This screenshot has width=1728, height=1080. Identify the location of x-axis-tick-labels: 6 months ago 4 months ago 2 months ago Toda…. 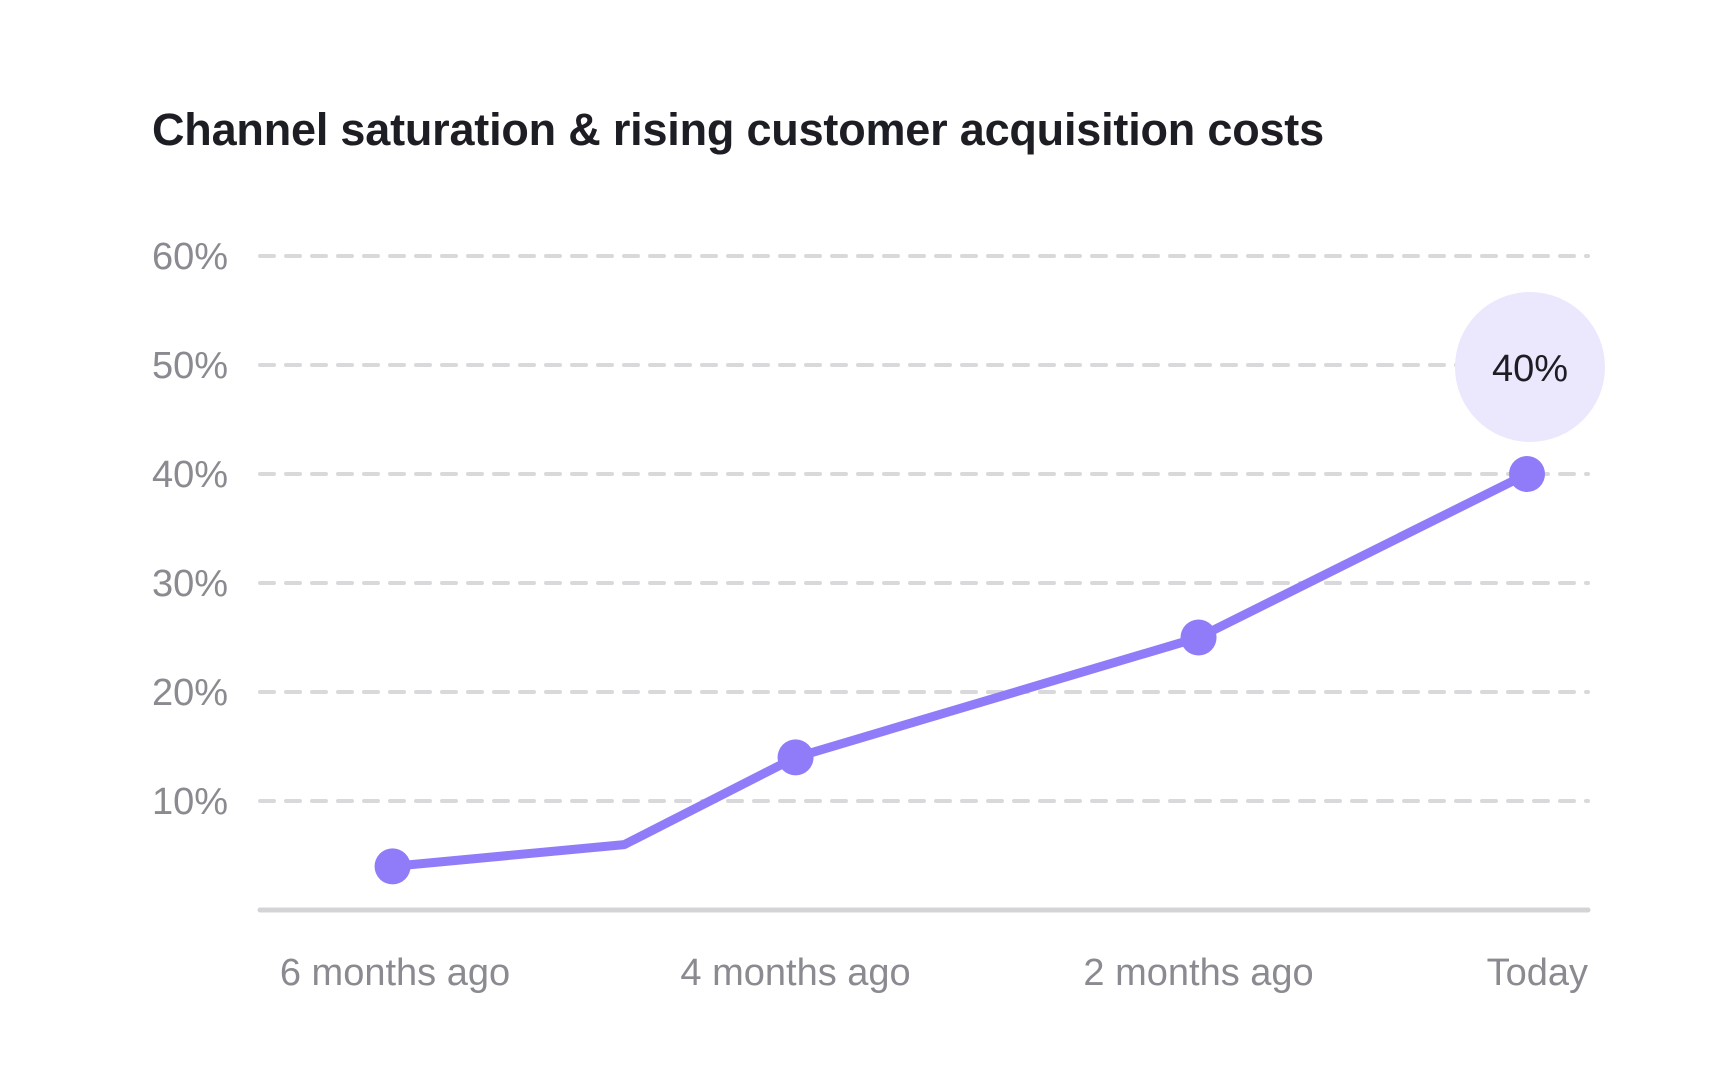
(934, 973).